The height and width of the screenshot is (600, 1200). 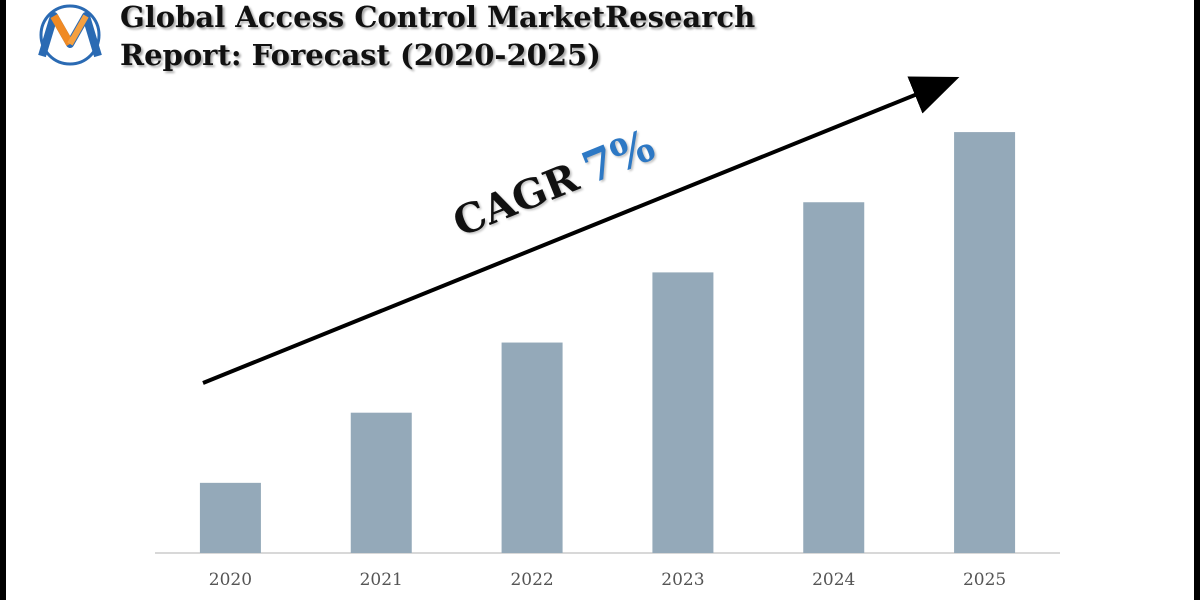 What do you see at coordinates (531, 580) in the screenshot?
I see `x-tick-label-2022: 2022` at bounding box center [531, 580].